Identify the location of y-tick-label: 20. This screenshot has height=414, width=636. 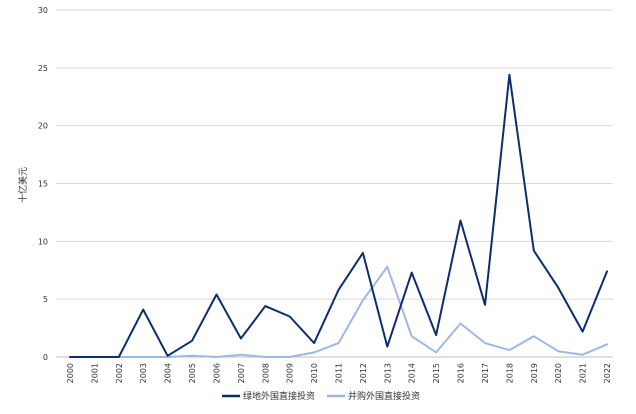
(43, 126).